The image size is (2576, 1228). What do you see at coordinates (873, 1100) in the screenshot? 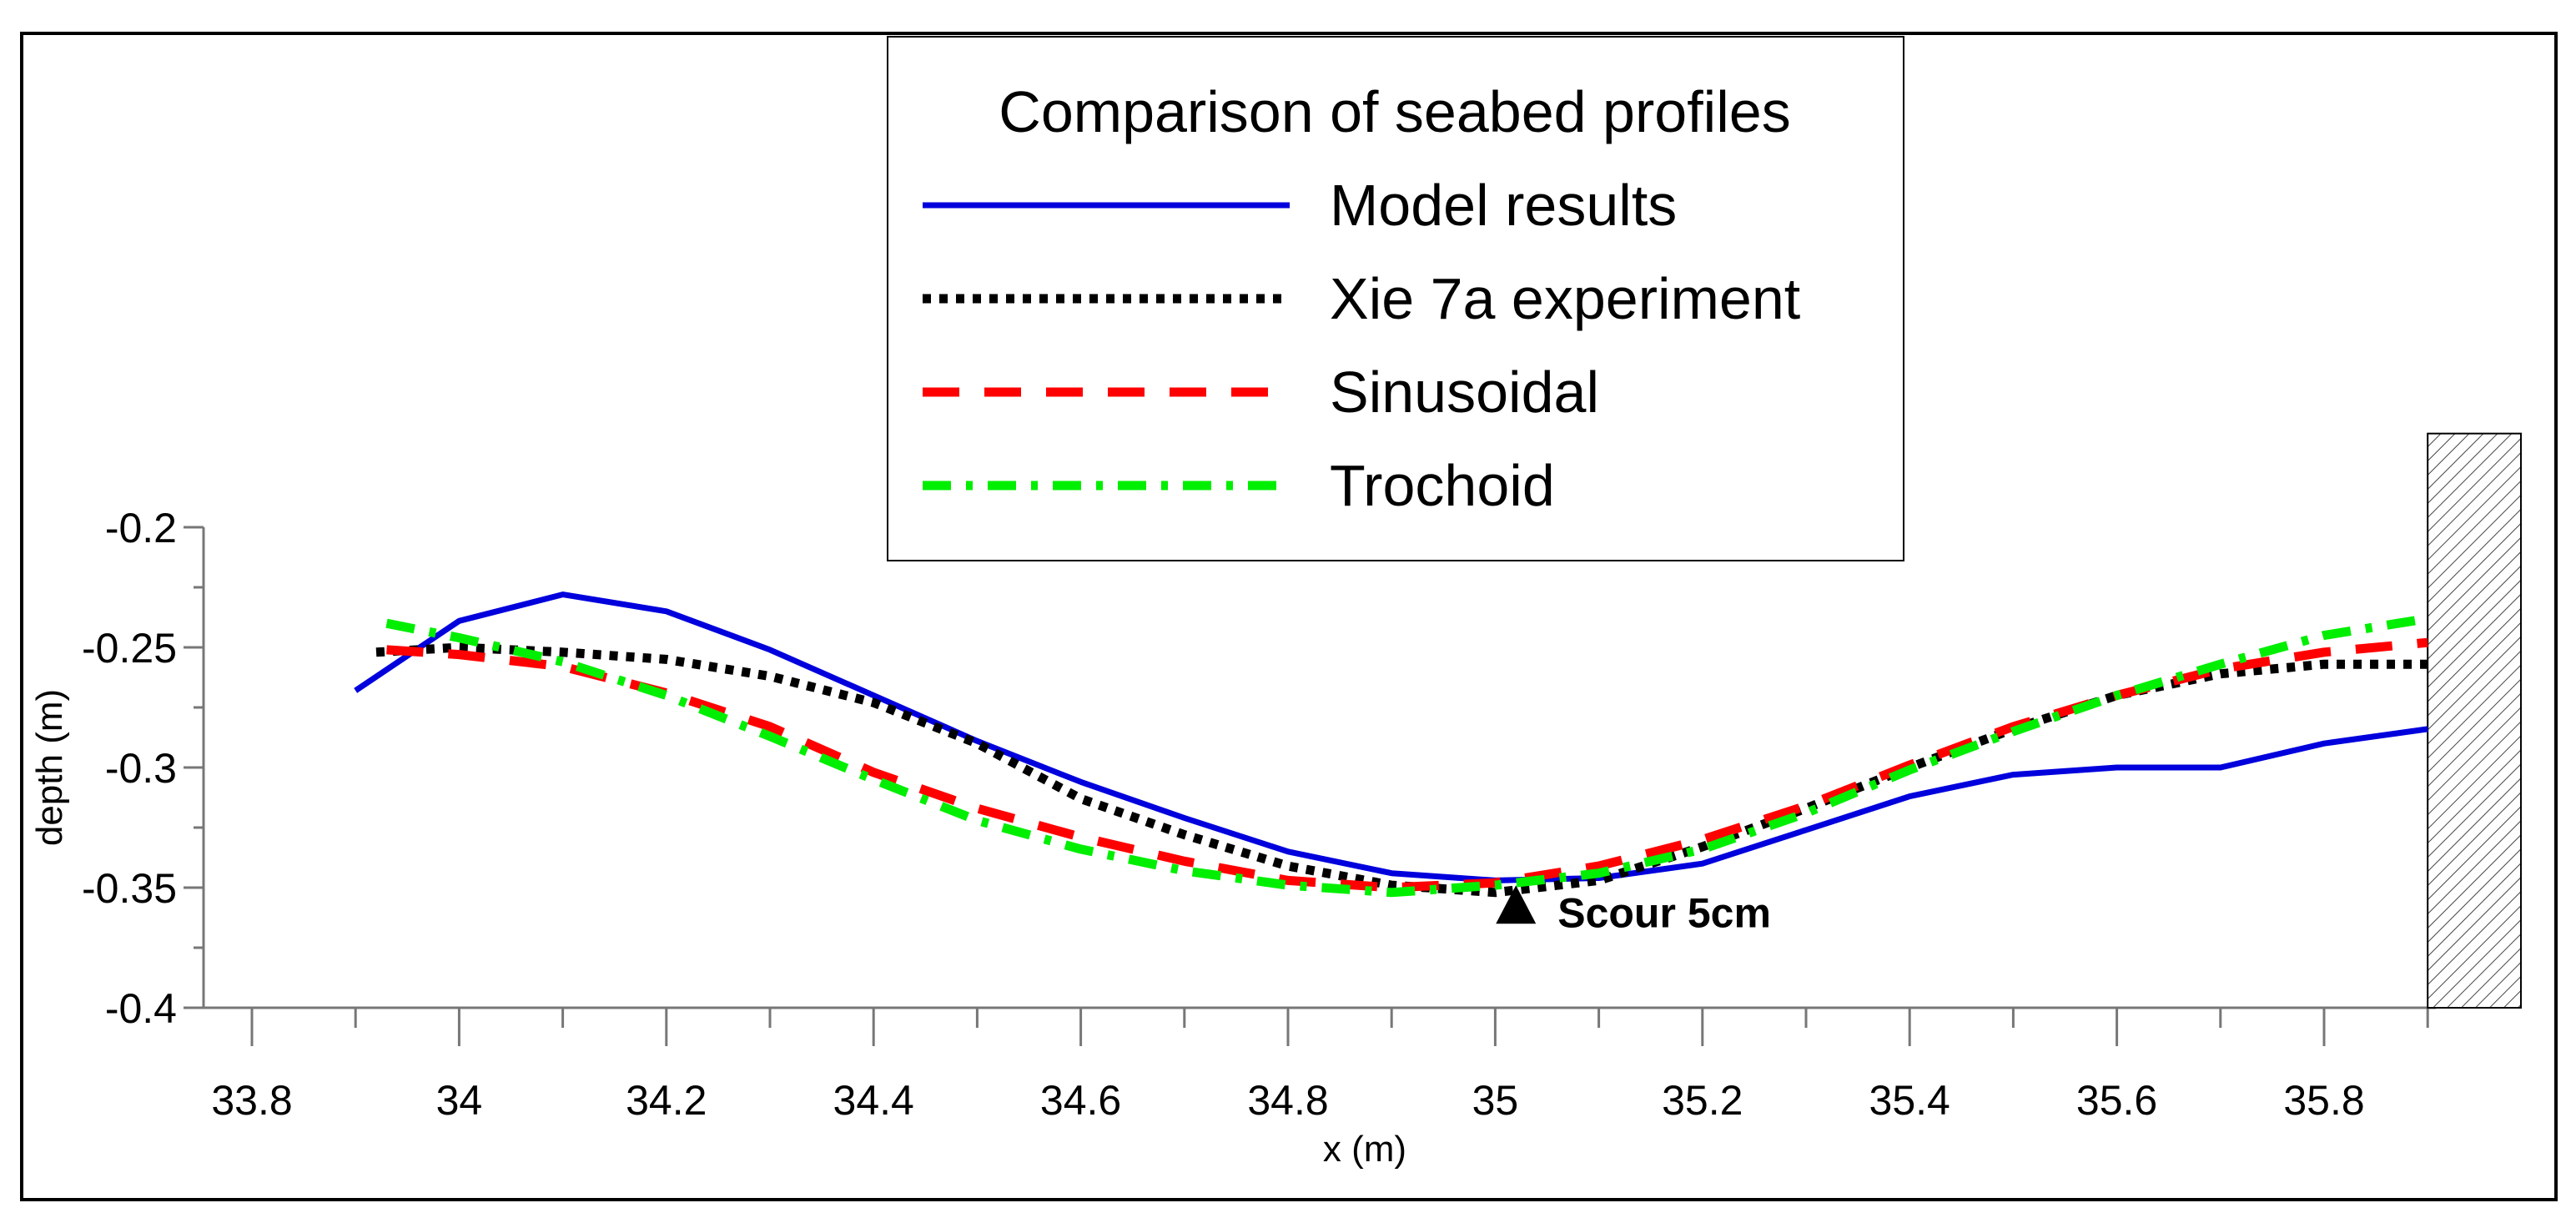
I see `x-tick-label: 34.4` at bounding box center [873, 1100].